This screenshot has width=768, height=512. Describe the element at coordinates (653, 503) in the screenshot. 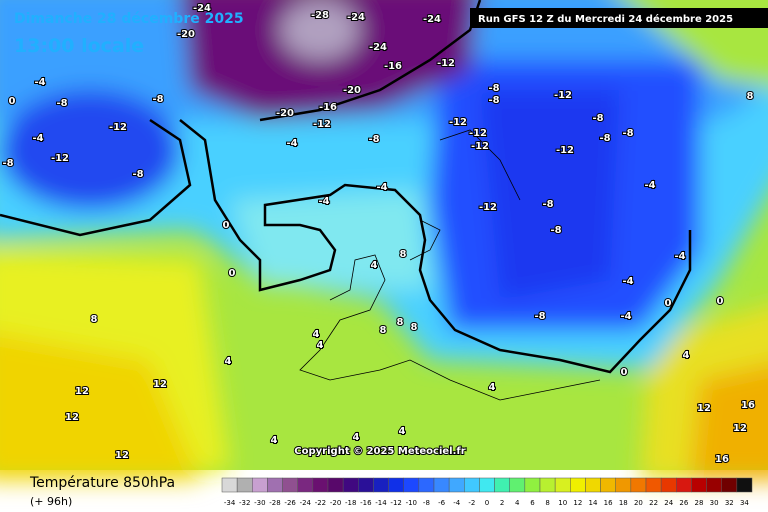

I see `legend-label: 22` at that location.